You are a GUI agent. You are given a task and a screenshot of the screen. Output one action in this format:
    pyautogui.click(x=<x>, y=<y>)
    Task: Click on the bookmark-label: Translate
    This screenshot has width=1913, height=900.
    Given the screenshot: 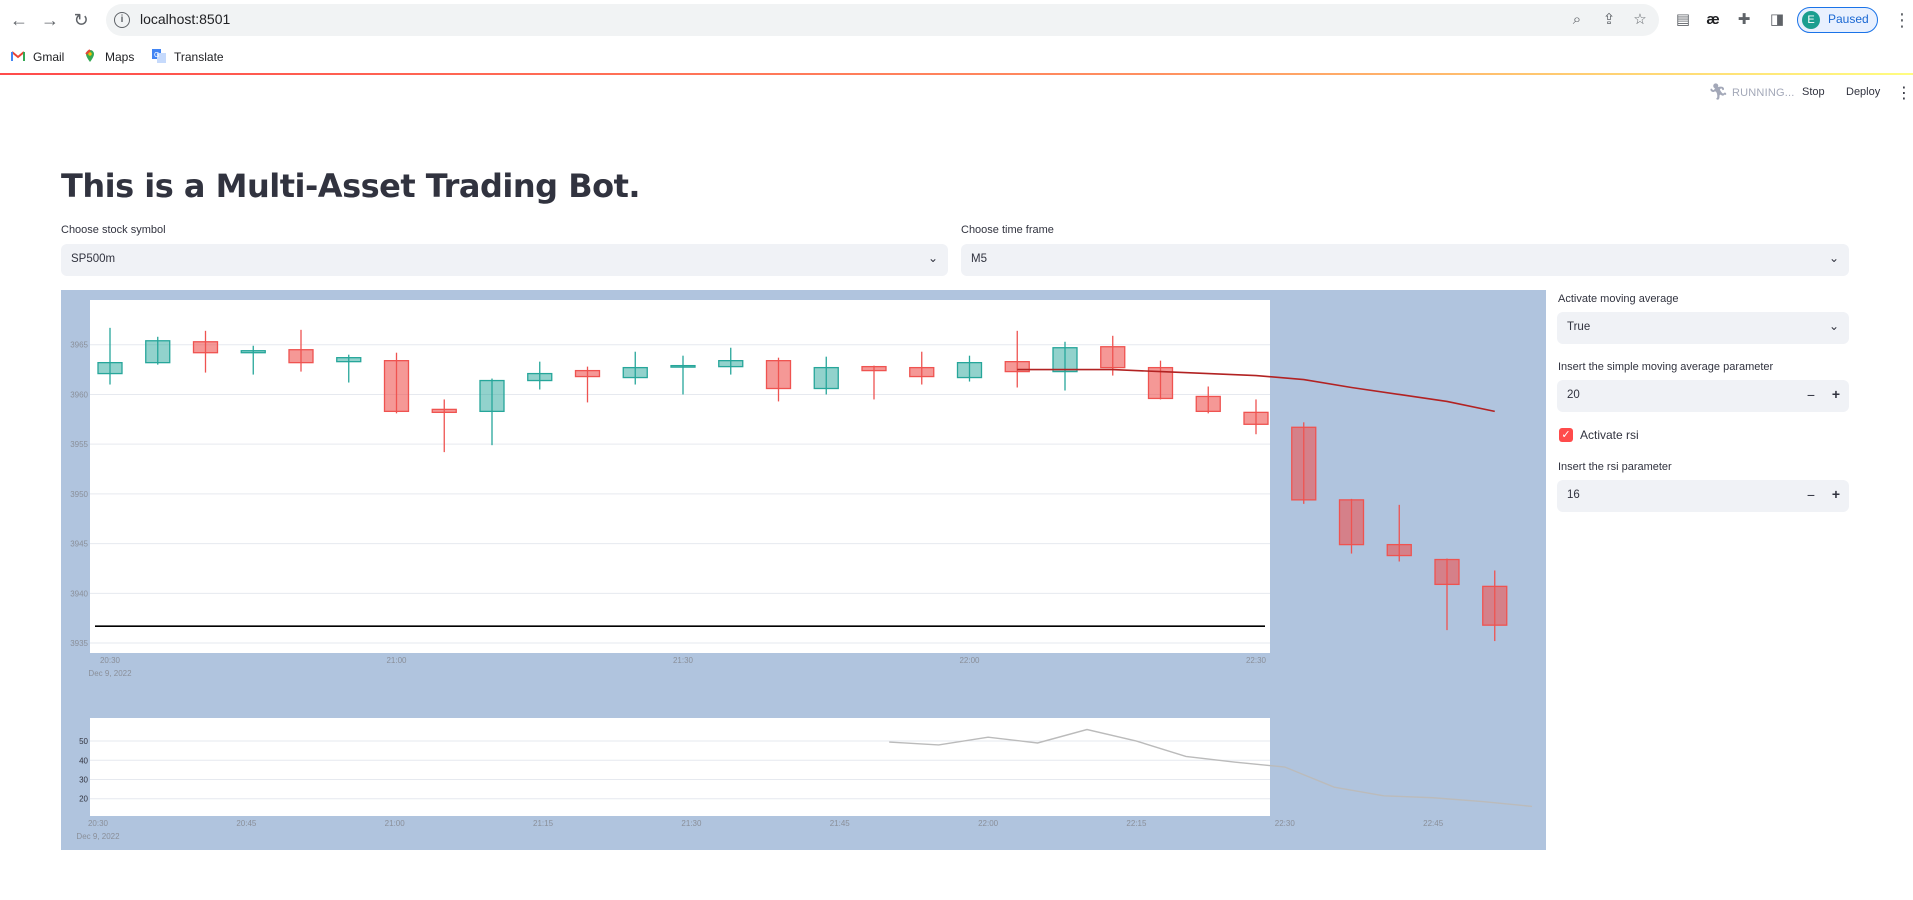 What is the action you would take?
    pyautogui.click(x=199, y=57)
    